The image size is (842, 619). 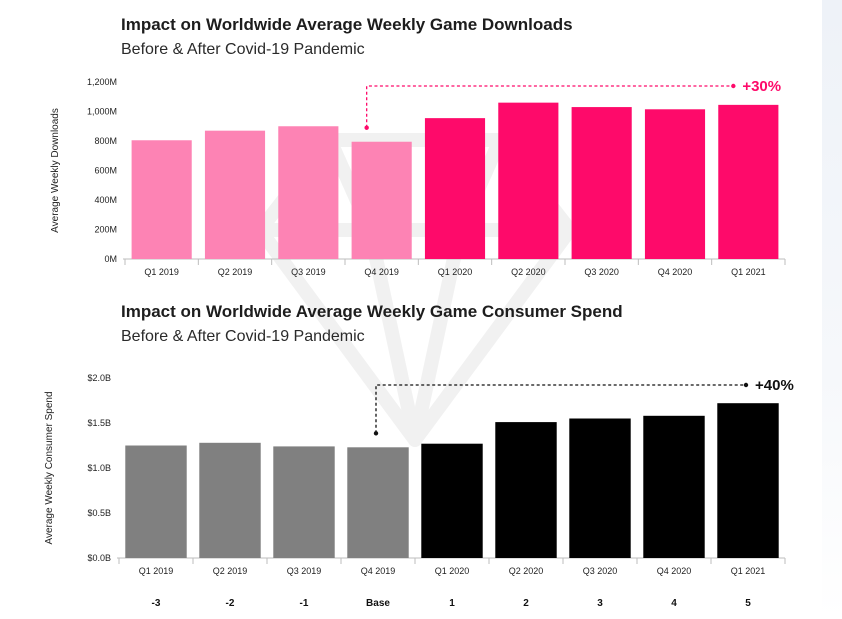 What do you see at coordinates (452, 571) in the screenshot?
I see `spend-x-tick-label: Q1 2020` at bounding box center [452, 571].